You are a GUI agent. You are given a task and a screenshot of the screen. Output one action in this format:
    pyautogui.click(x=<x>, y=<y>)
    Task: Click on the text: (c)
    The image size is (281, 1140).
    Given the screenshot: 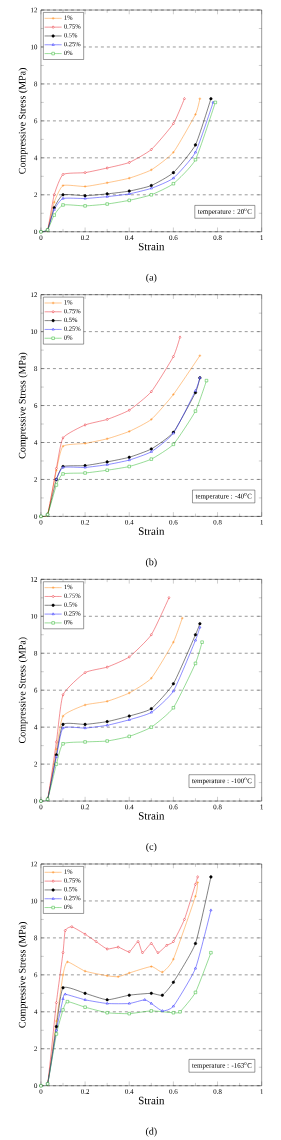 What is the action you would take?
    pyautogui.click(x=151, y=847)
    